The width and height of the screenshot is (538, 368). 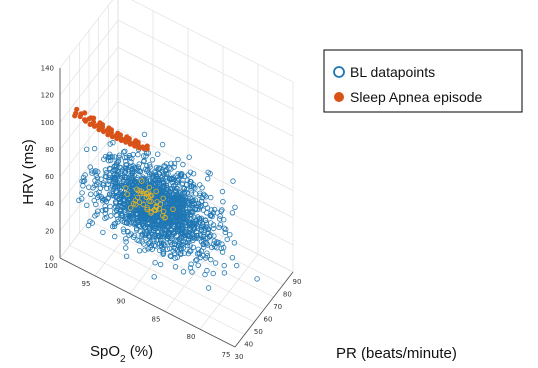 What do you see at coordinates (287, 295) in the screenshot?
I see `x-tick-label: 80` at bounding box center [287, 295].